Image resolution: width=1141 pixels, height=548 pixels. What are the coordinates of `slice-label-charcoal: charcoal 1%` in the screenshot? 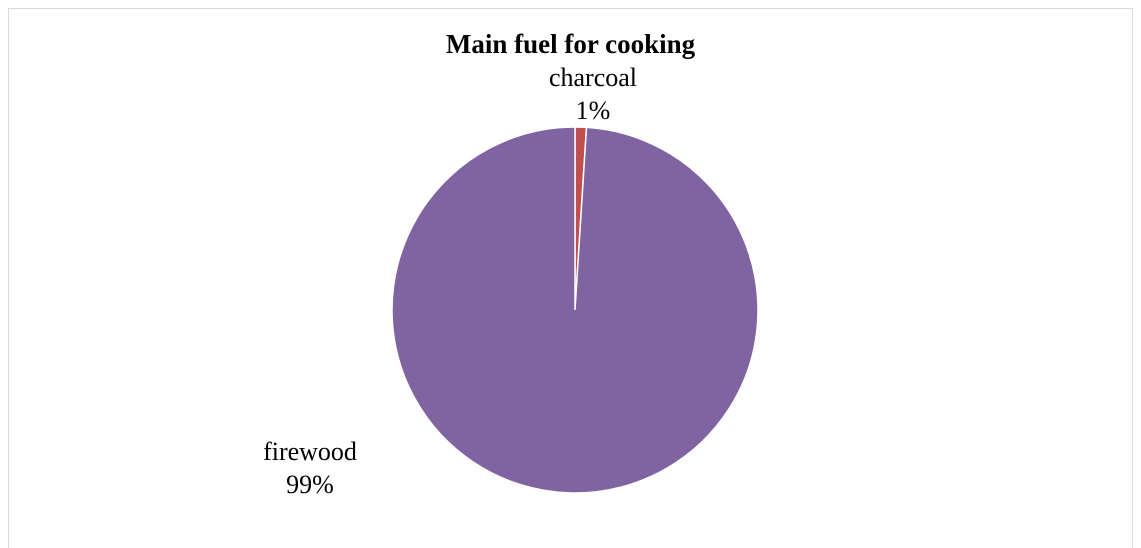 It's located at (593, 94).